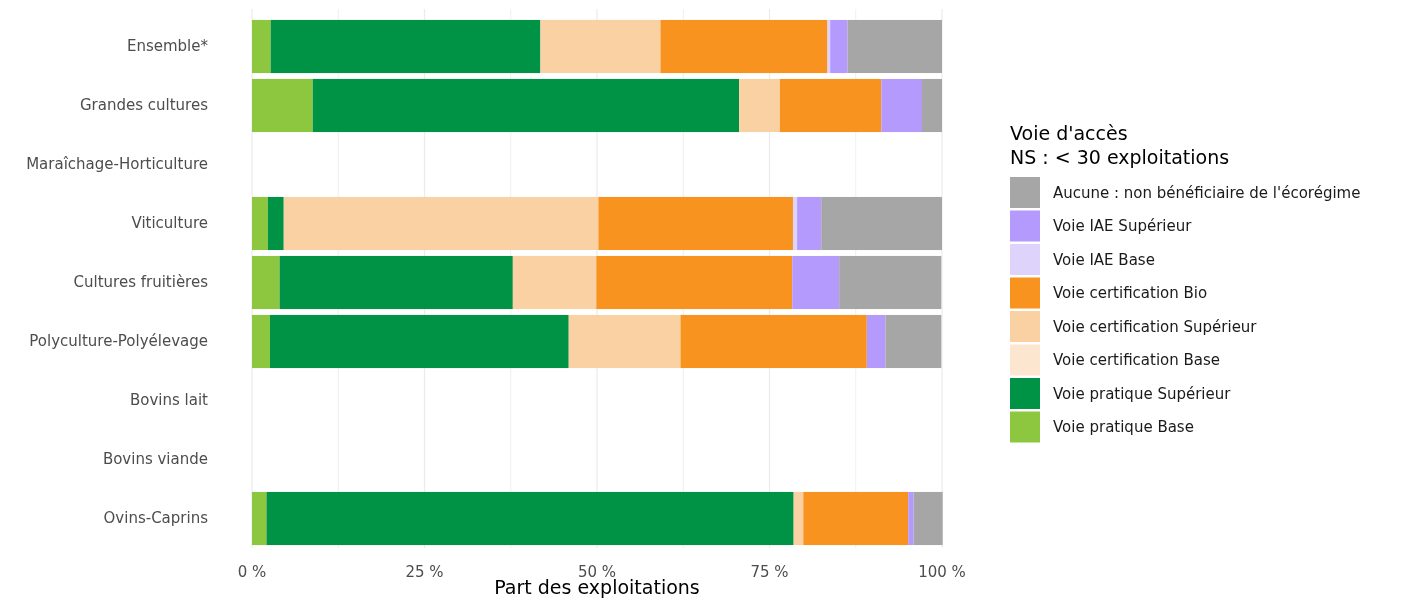 This screenshot has height=599, width=1403. Describe the element at coordinates (252, 571) in the screenshot. I see `x-tick-label: 0 %` at that location.